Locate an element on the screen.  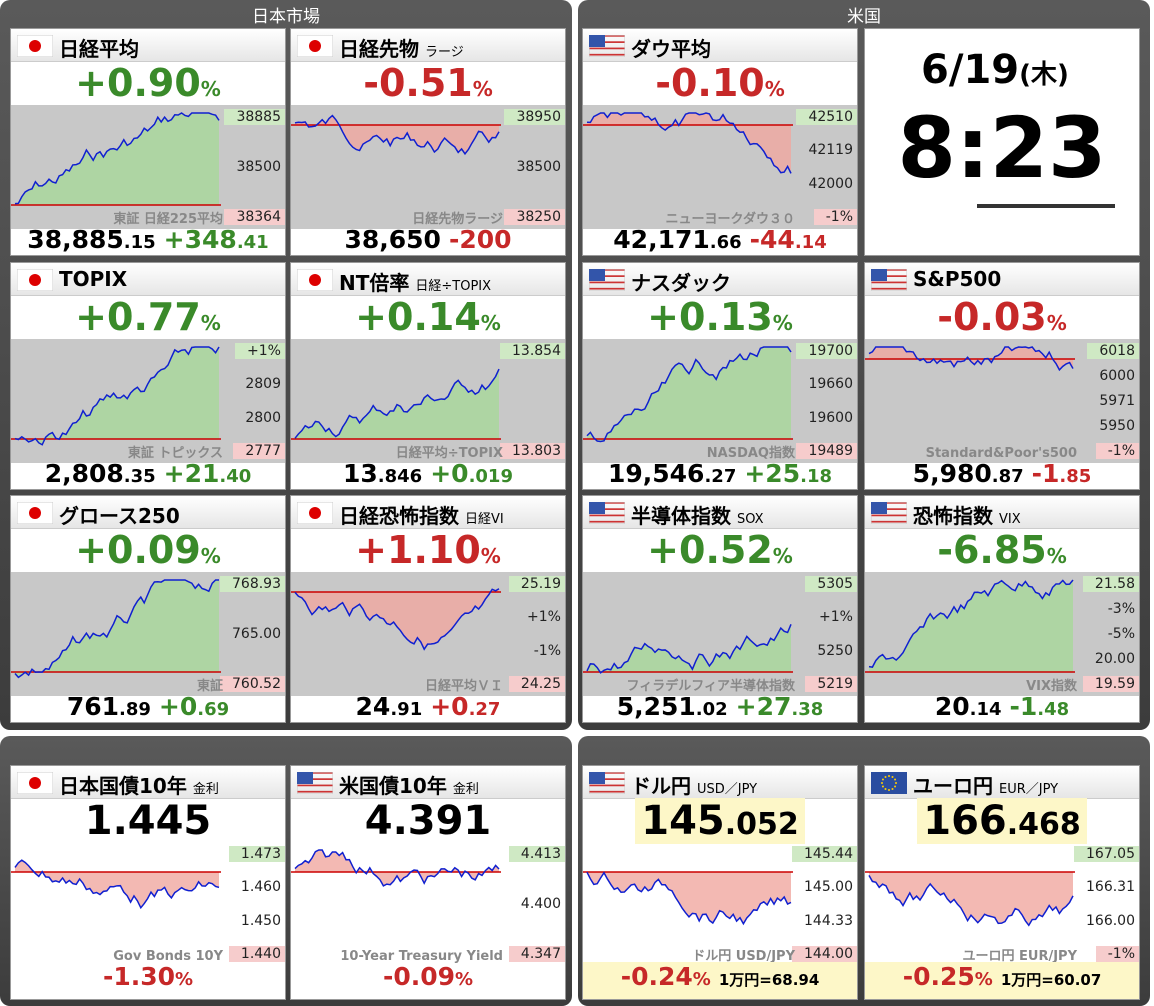
change: -6.85% is located at coordinates (1002, 550).